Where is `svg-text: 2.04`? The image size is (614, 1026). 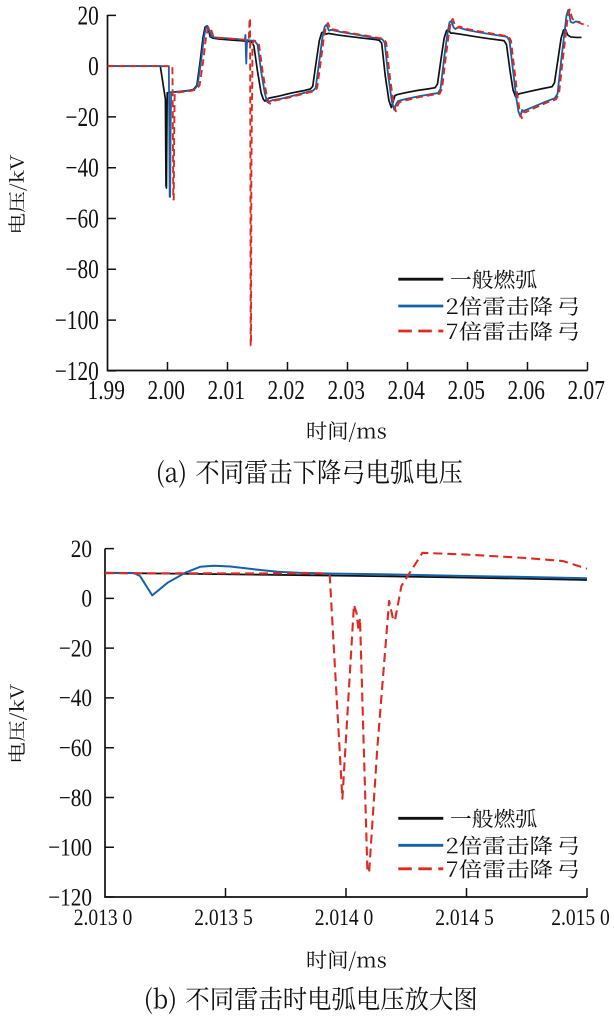 svg-text: 2.04 is located at coordinates (406, 390).